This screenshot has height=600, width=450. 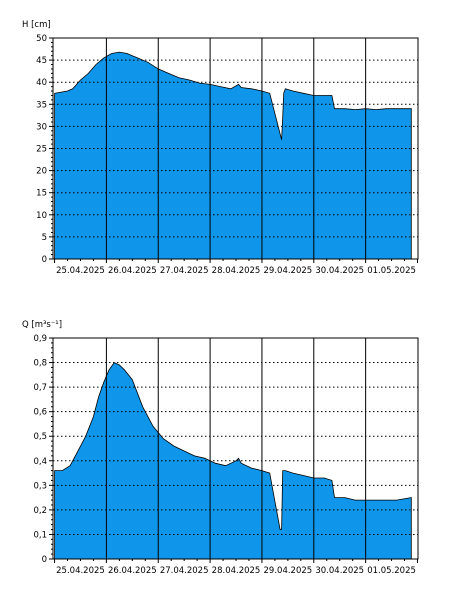 I want to click on y-axis-title: Q [m³s⁻¹], so click(x=42, y=325).